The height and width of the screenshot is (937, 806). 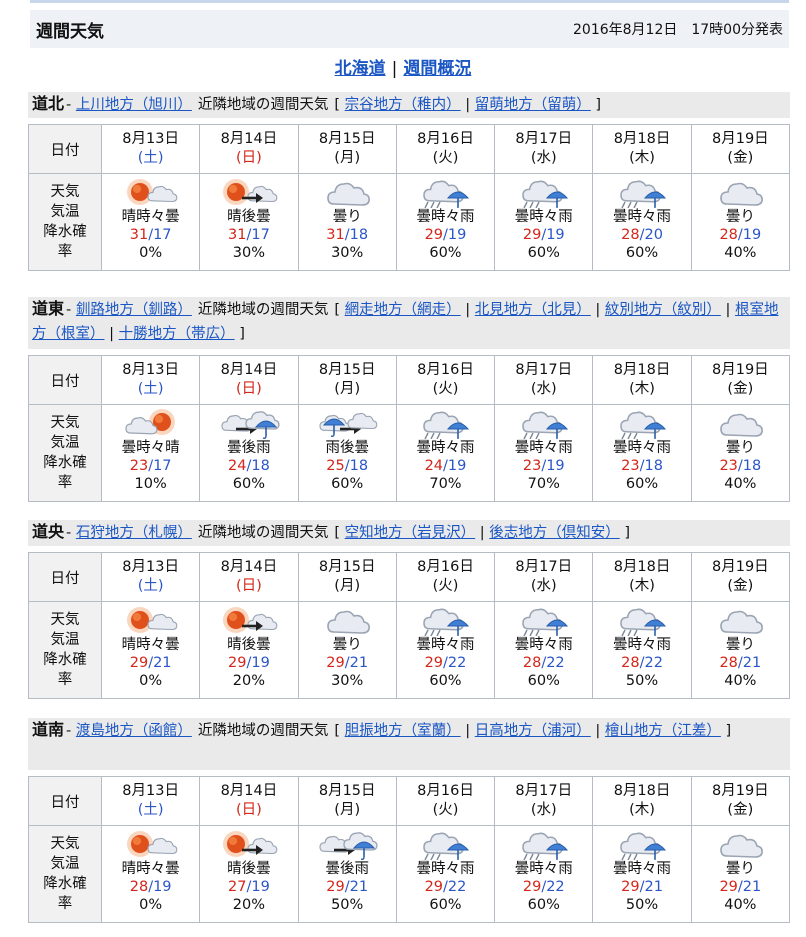 What do you see at coordinates (555, 235) in the screenshot?
I see `temp-low: 19` at bounding box center [555, 235].